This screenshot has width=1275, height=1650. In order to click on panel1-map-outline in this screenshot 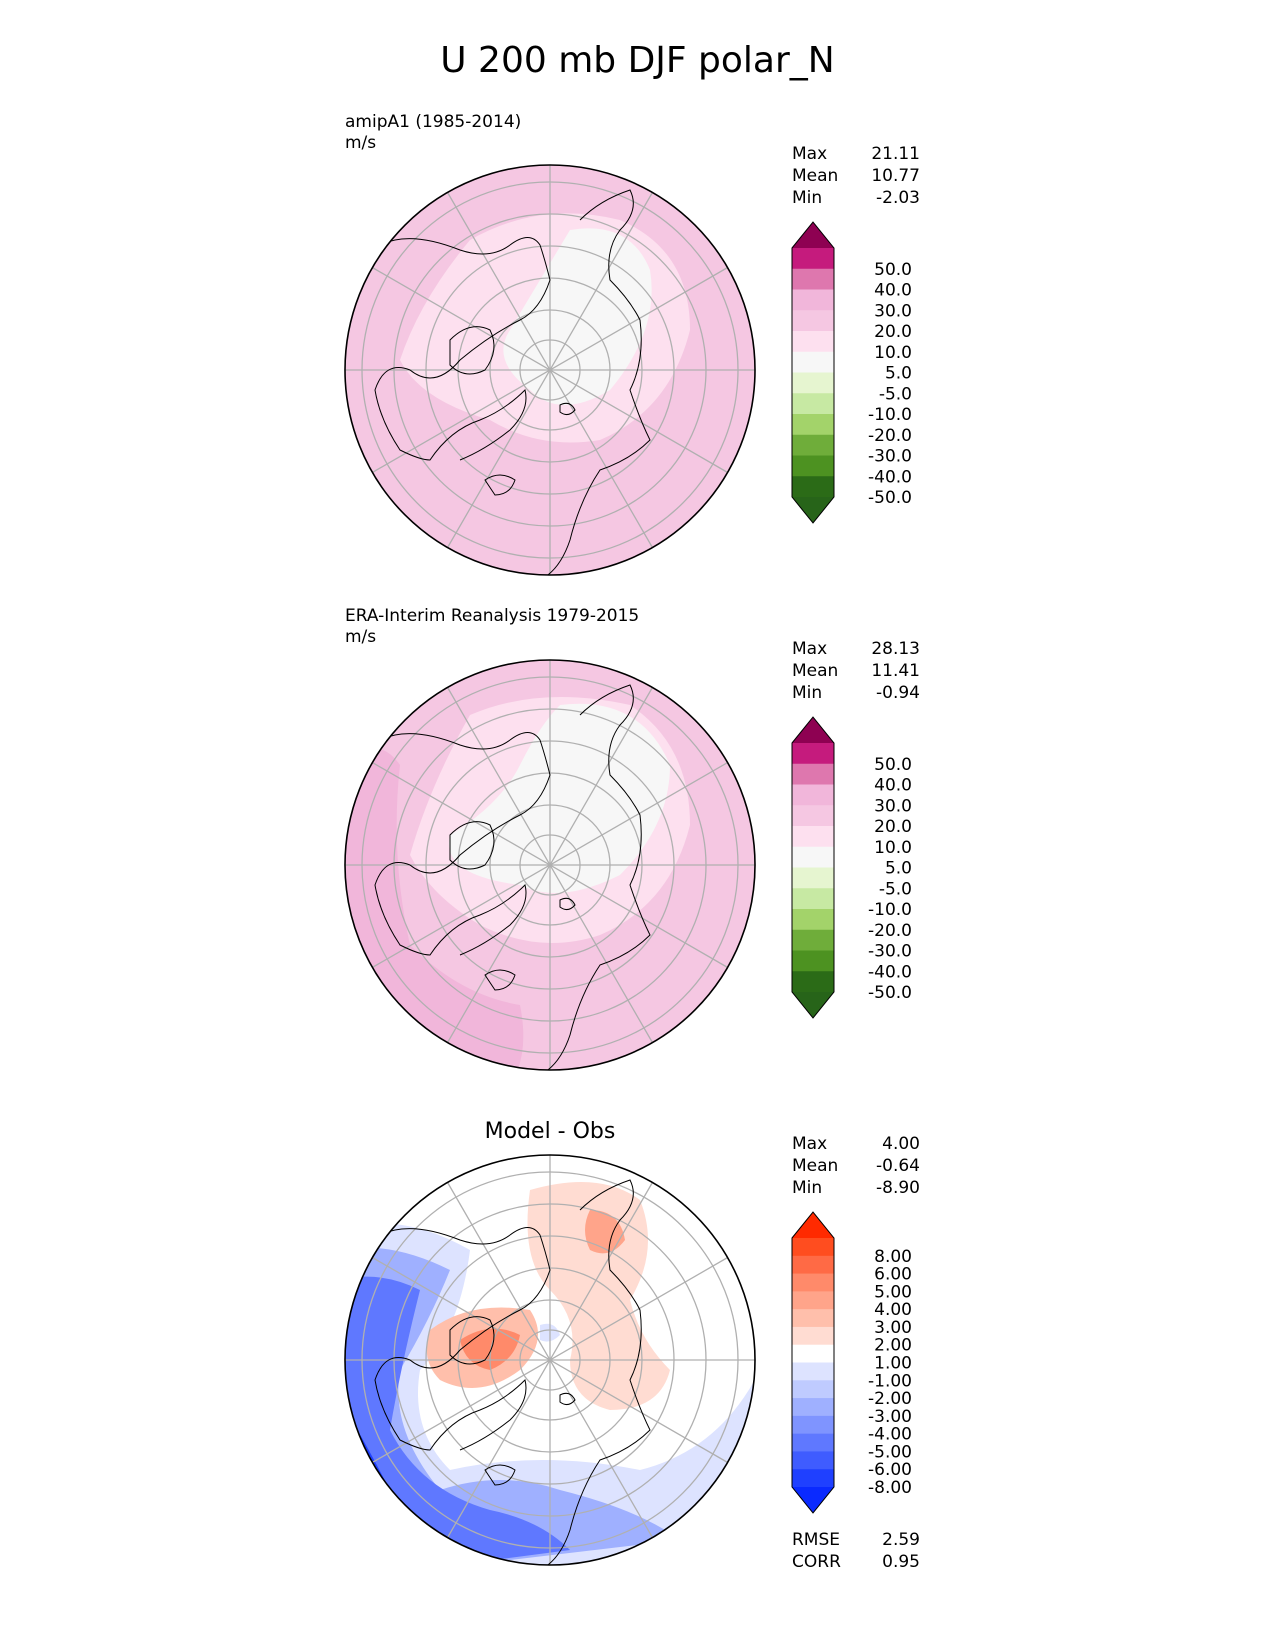, I will do `click(550, 370)`.